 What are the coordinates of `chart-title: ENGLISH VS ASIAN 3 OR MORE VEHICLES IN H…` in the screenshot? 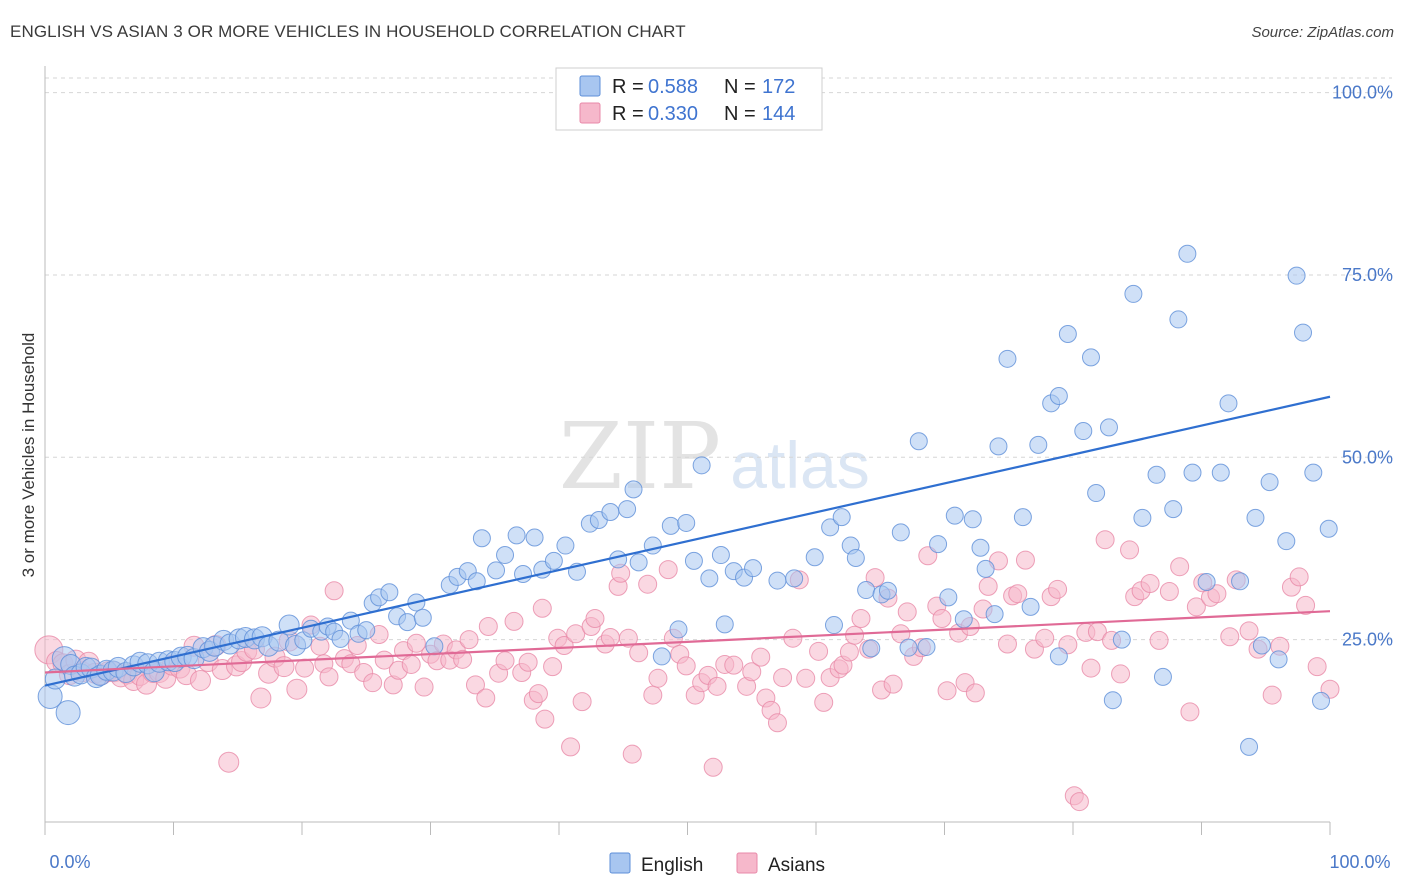 It's located at (348, 31).